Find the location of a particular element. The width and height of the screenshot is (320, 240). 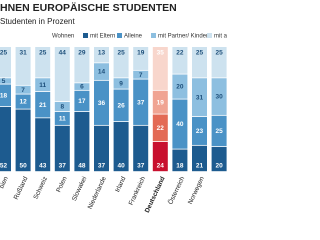

x-tick-label: Deutschland is located at coordinates (155, 195).